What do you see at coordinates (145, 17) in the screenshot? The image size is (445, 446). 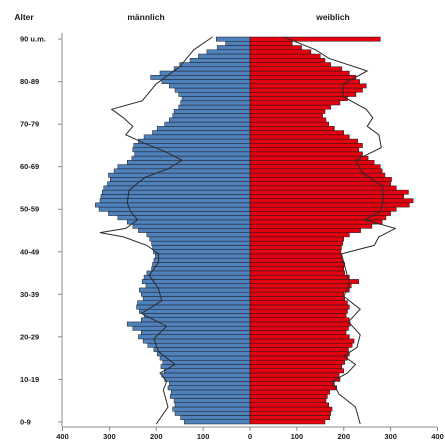 I see `male-header: männlich` at bounding box center [145, 17].